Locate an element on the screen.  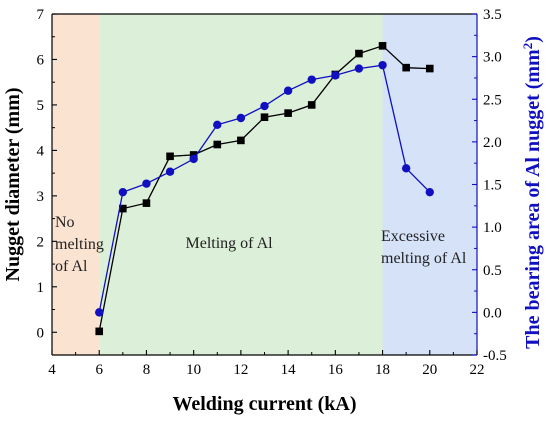
y-right-tick-label-0: -0.5 is located at coordinates (495, 356).